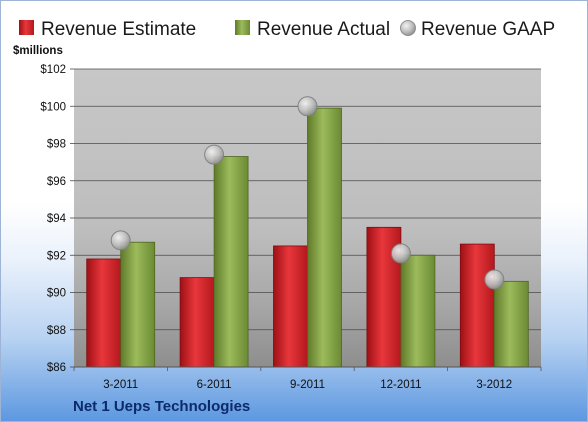  I want to click on y-tick-label: $100, so click(53, 107).